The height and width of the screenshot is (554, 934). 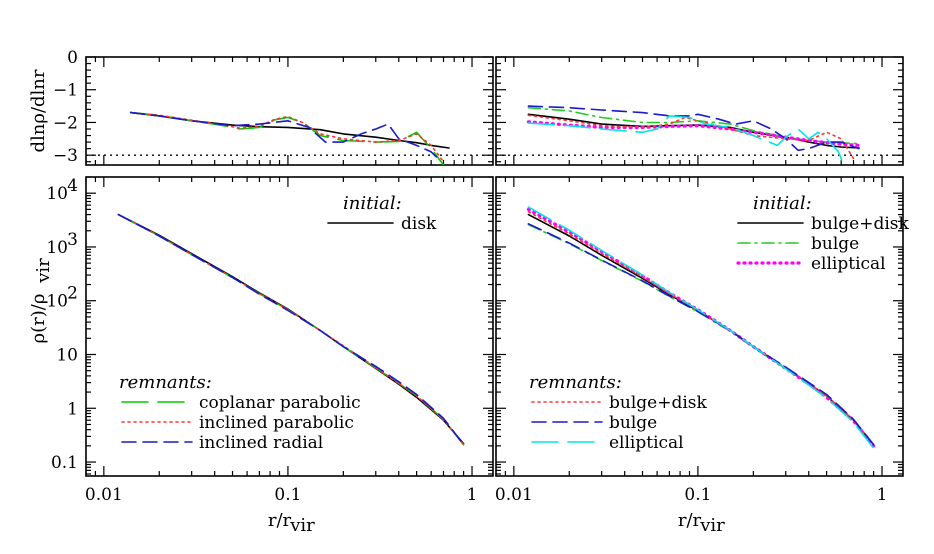 What do you see at coordinates (64, 463) in the screenshot?
I see `y-tick-label: 0.1` at bounding box center [64, 463].